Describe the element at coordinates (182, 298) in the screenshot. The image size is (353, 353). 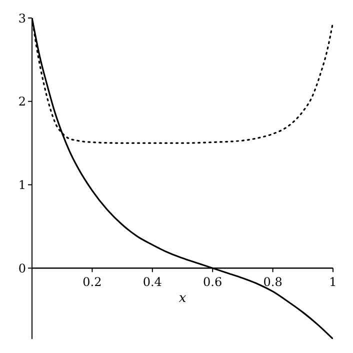
I see `x-axis-title: x` at that location.